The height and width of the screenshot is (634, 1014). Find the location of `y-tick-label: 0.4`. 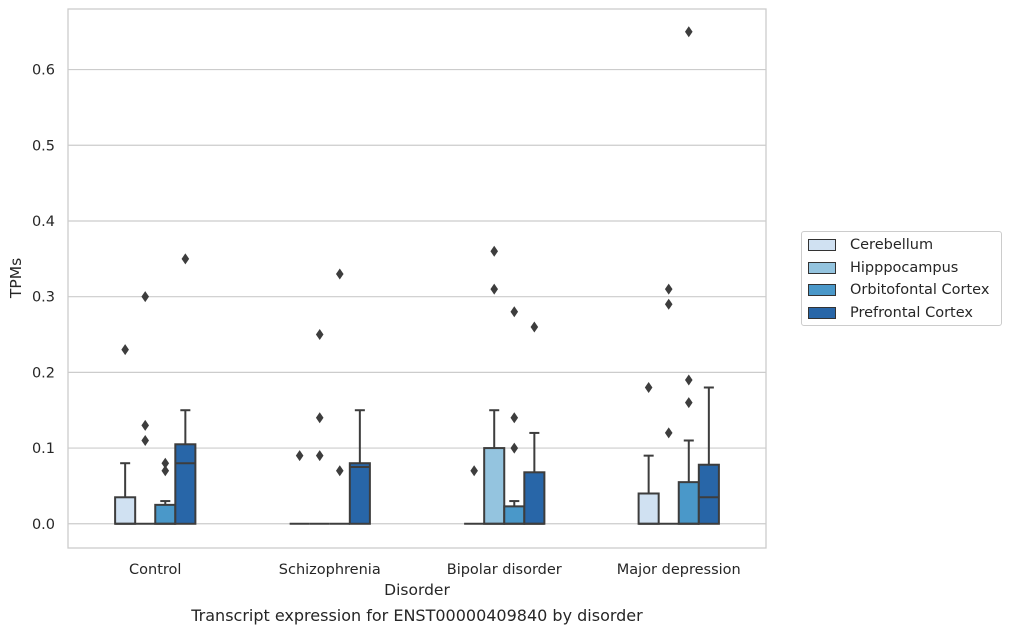

y-tick-label: 0.4 is located at coordinates (43, 222).